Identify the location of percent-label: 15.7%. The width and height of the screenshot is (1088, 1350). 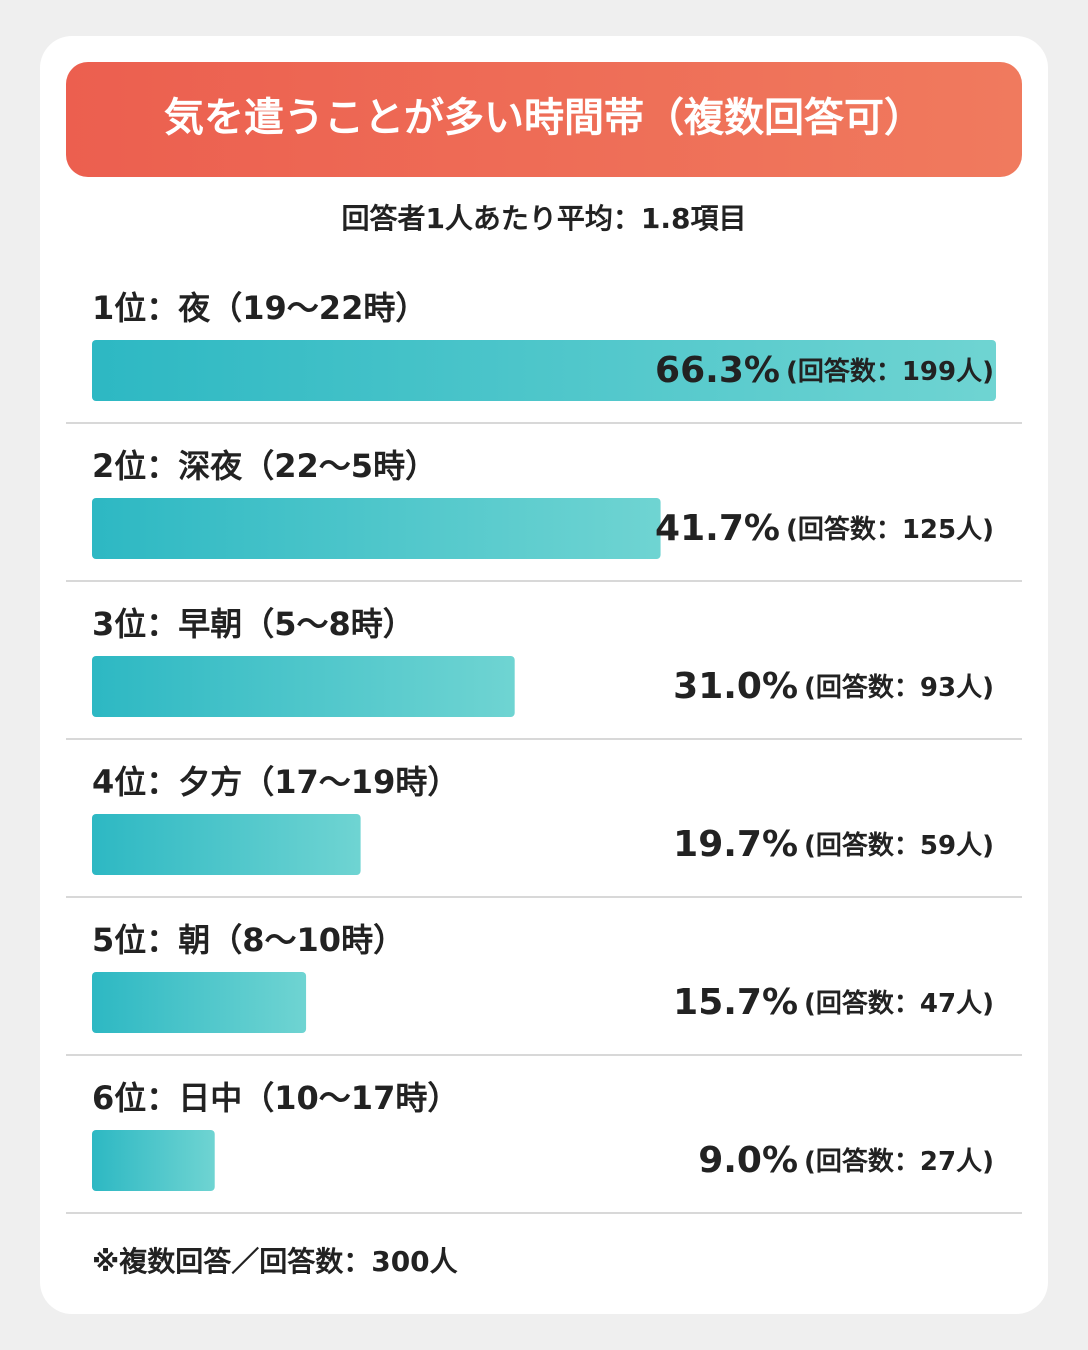
(735, 1002).